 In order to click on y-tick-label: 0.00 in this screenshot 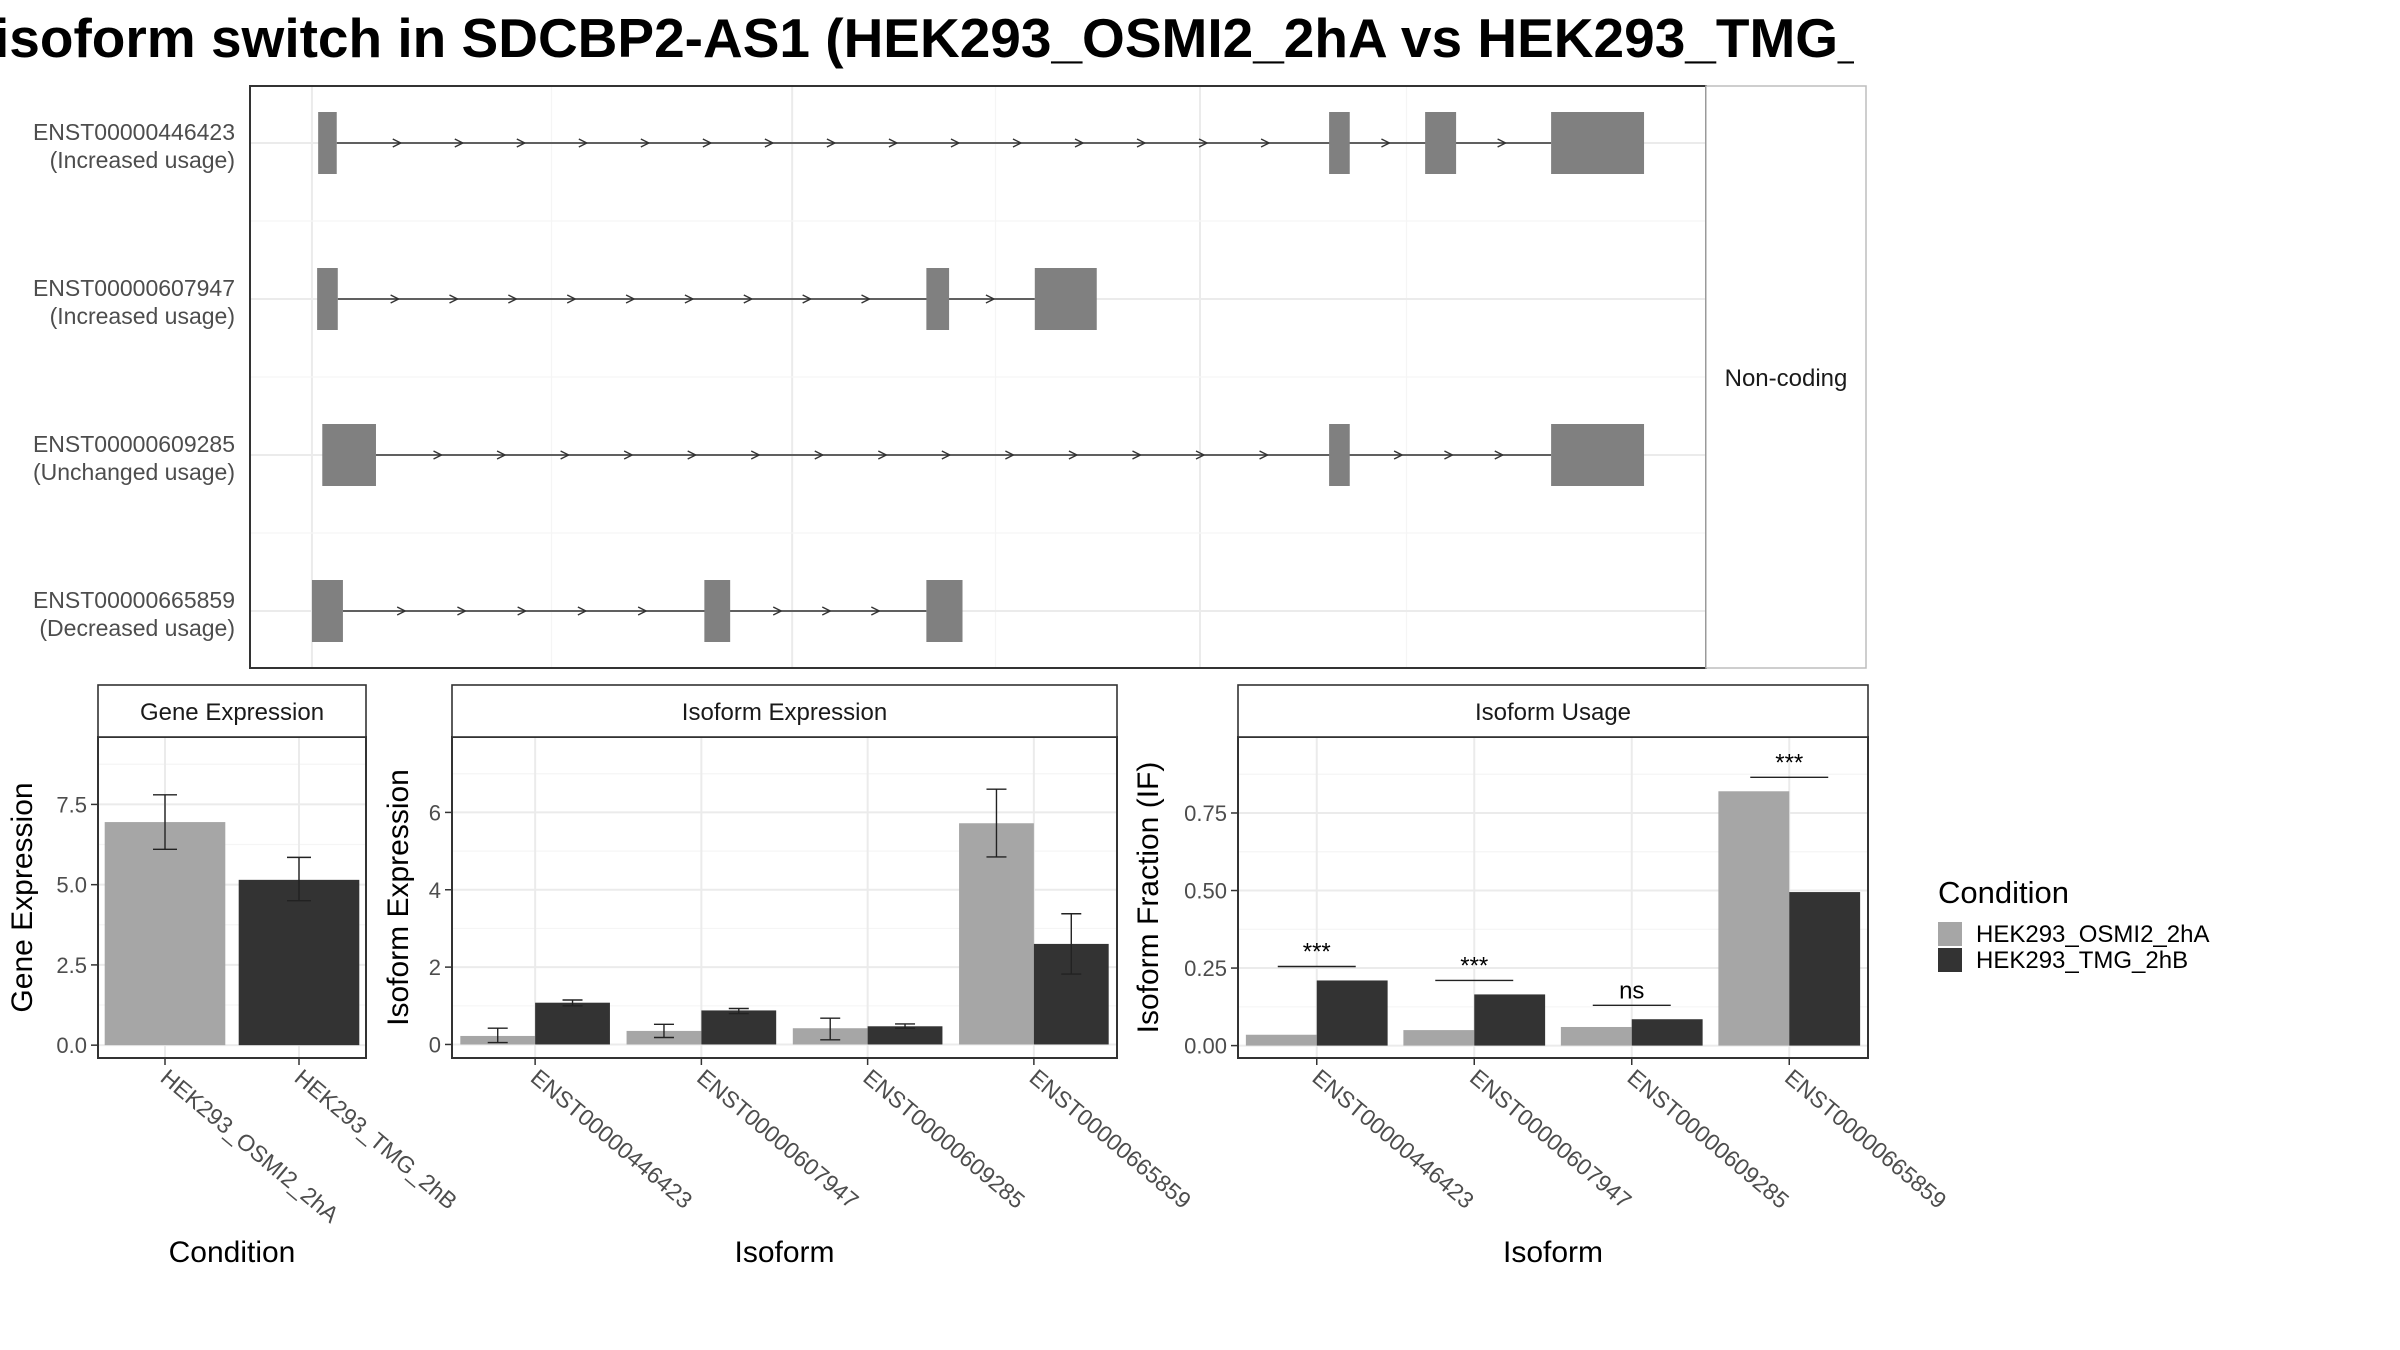, I will do `click(1205, 1046)`.